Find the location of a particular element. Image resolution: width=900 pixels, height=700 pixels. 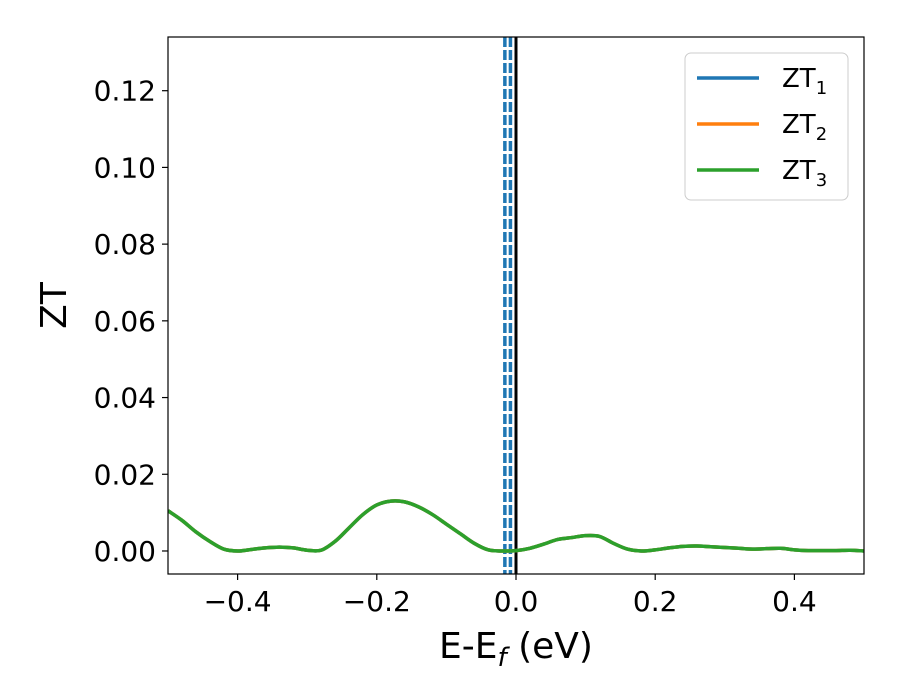

legend-label-zt1: ZT1 is located at coordinates (804, 81).